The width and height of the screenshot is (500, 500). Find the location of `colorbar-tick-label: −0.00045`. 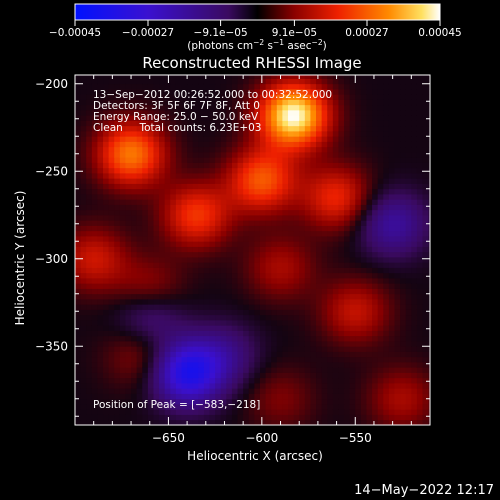

colorbar-tick-label: −0.00045 is located at coordinates (75, 33).